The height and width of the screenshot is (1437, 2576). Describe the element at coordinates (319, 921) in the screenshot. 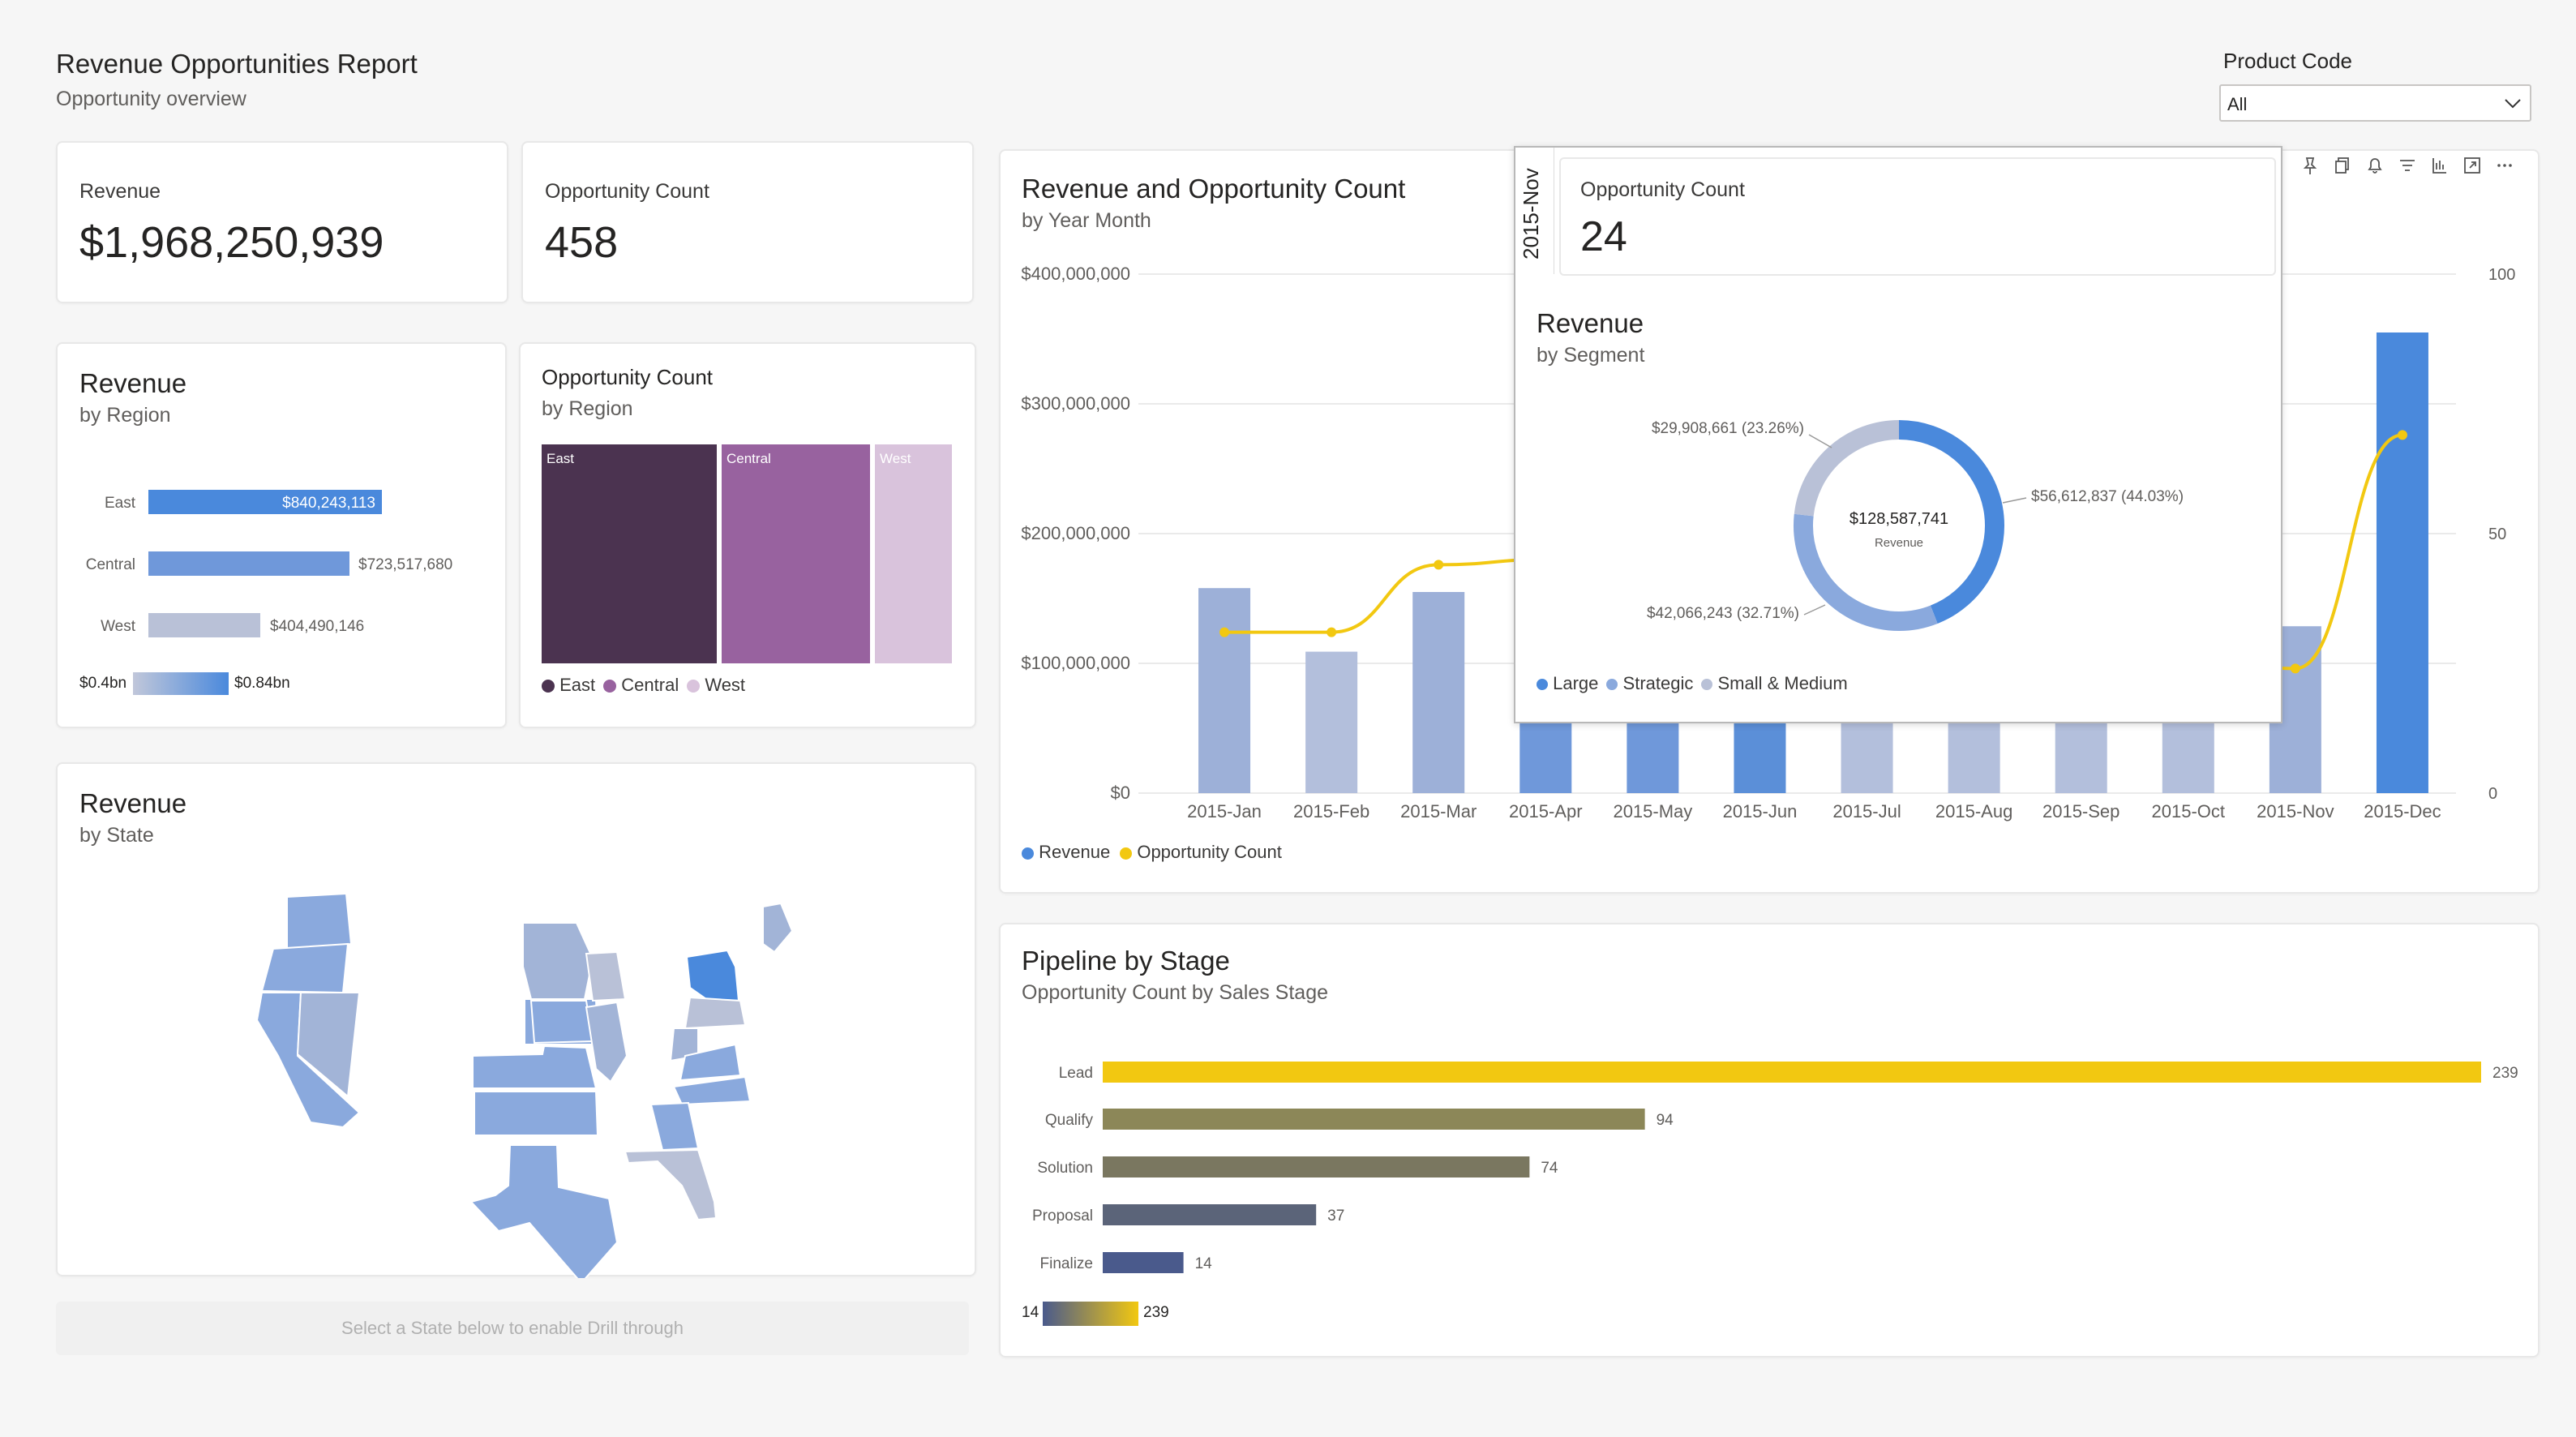

I see `state-washington` at that location.